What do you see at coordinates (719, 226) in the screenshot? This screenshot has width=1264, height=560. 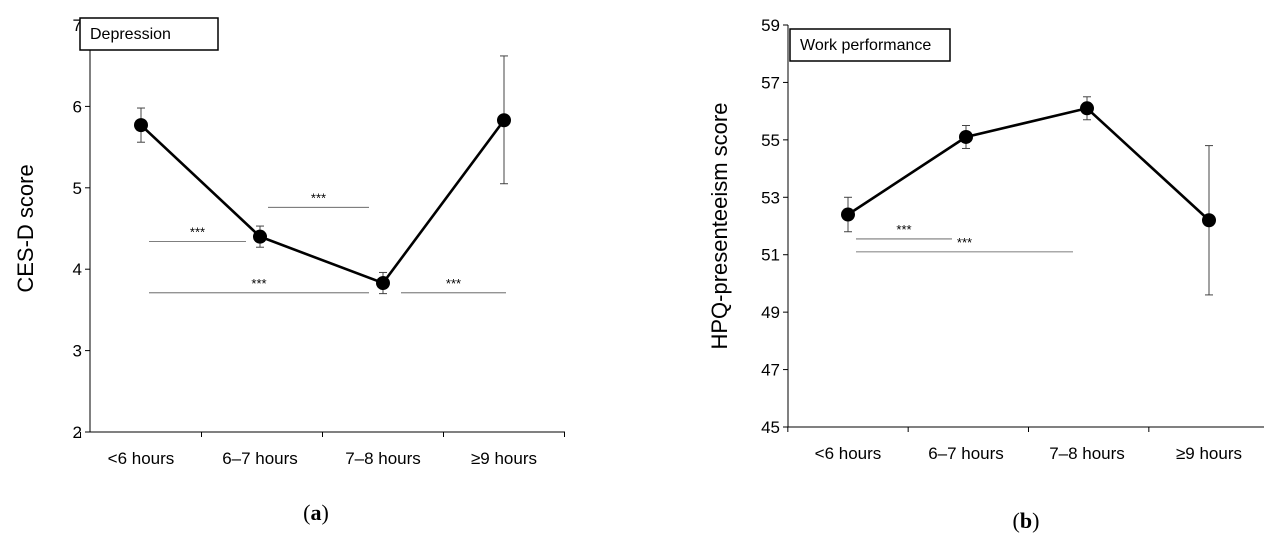 I see `y-axis-label: HPQ-presenteeism score` at bounding box center [719, 226].